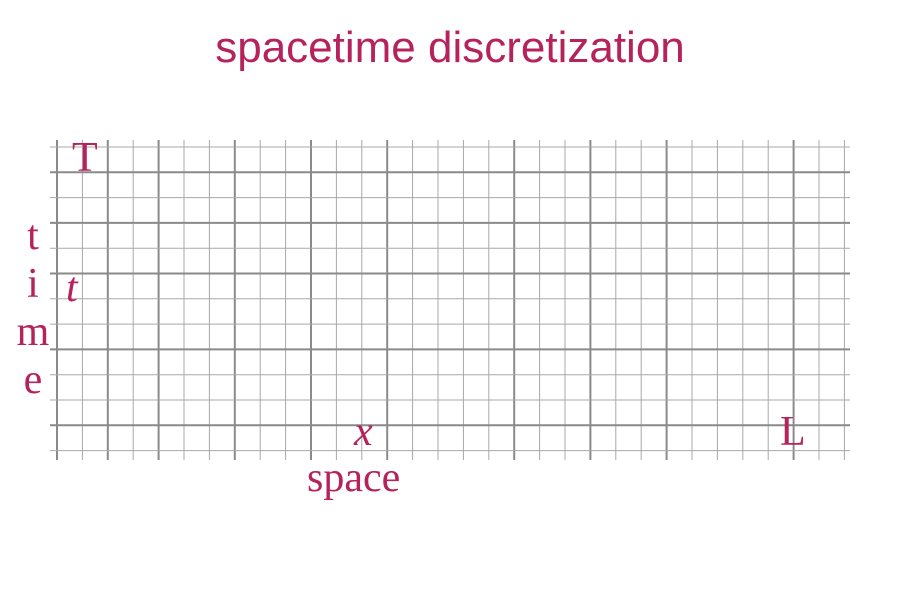 This screenshot has height=600, width=900. Describe the element at coordinates (33, 380) in the screenshot. I see `time-letter-e: e` at that location.